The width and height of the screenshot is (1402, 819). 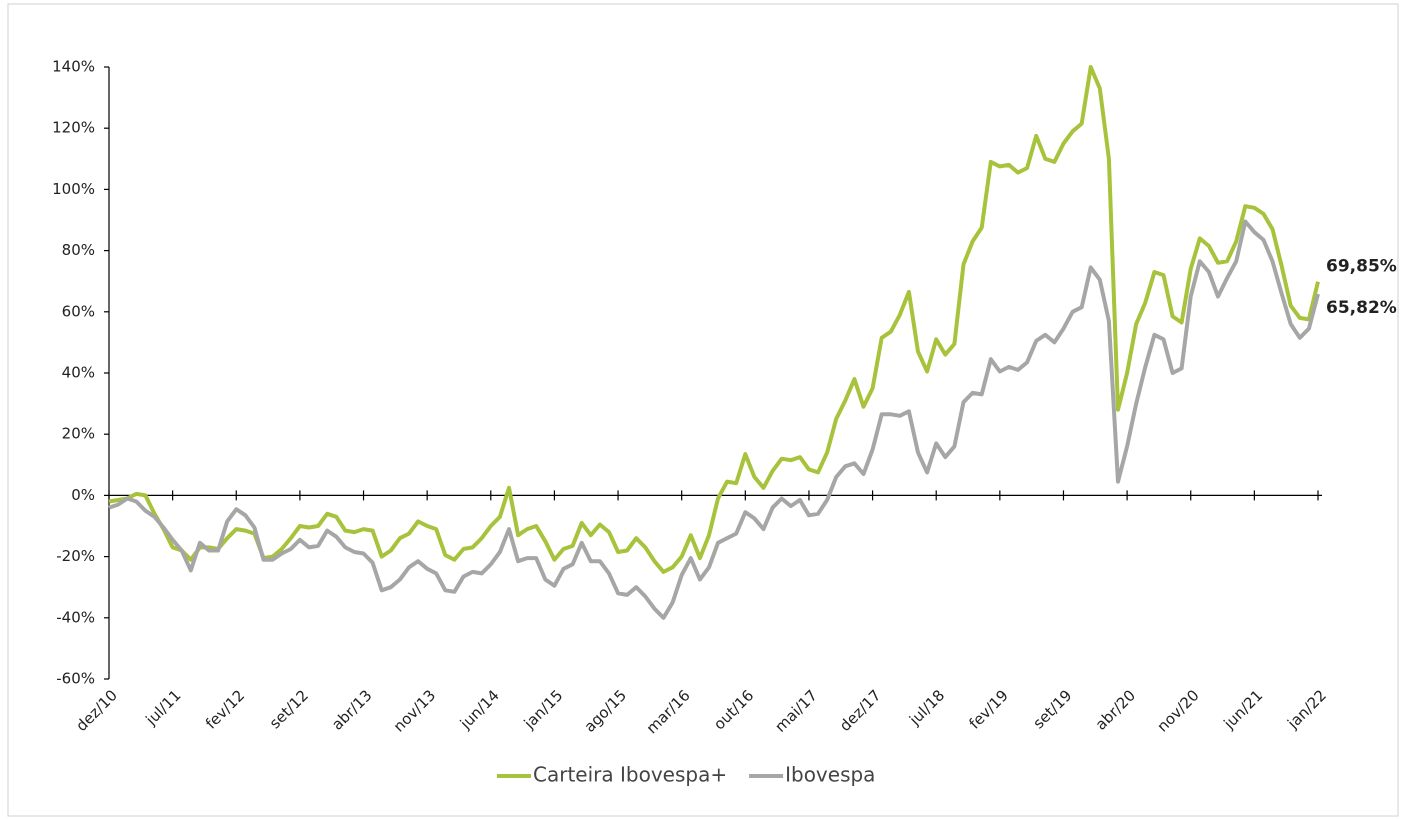 What do you see at coordinates (414, 710) in the screenshot?
I see `x-tick-label: nov/13` at bounding box center [414, 710].